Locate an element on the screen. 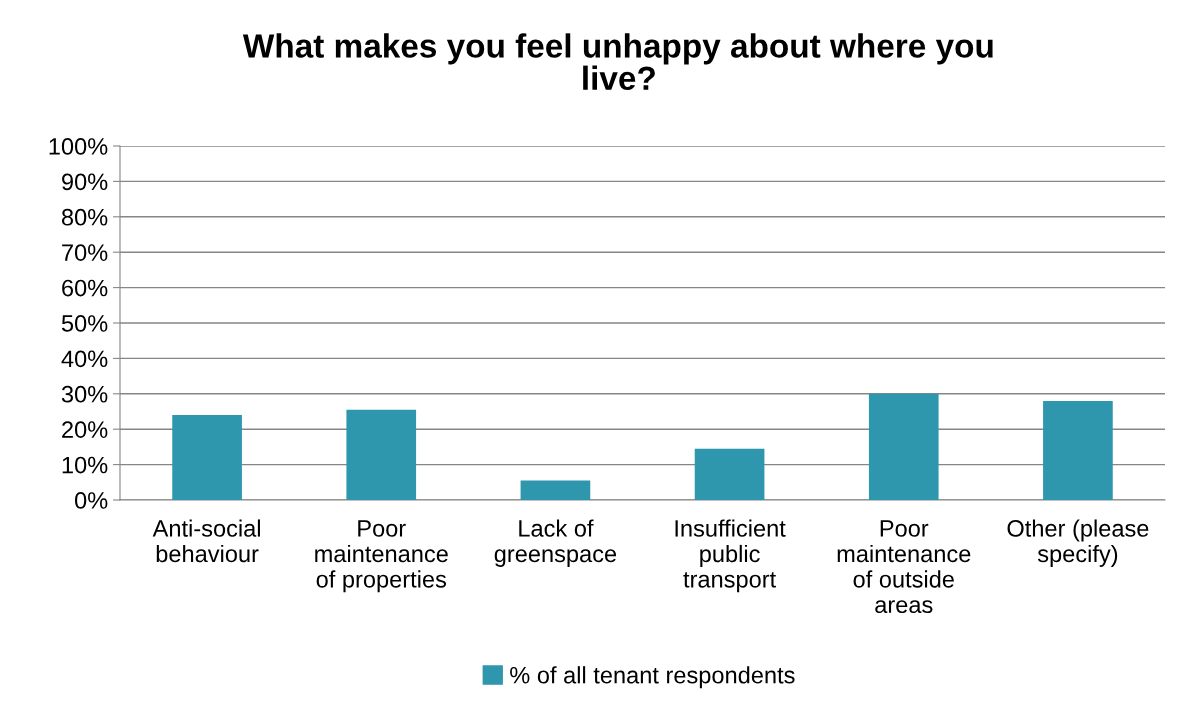 The image size is (1184, 713). y-tick-label: 30% is located at coordinates (84, 394).